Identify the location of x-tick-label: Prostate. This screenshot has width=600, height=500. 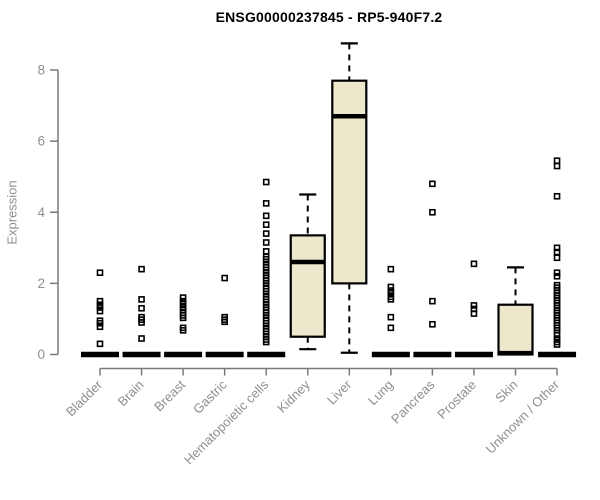
(456, 399).